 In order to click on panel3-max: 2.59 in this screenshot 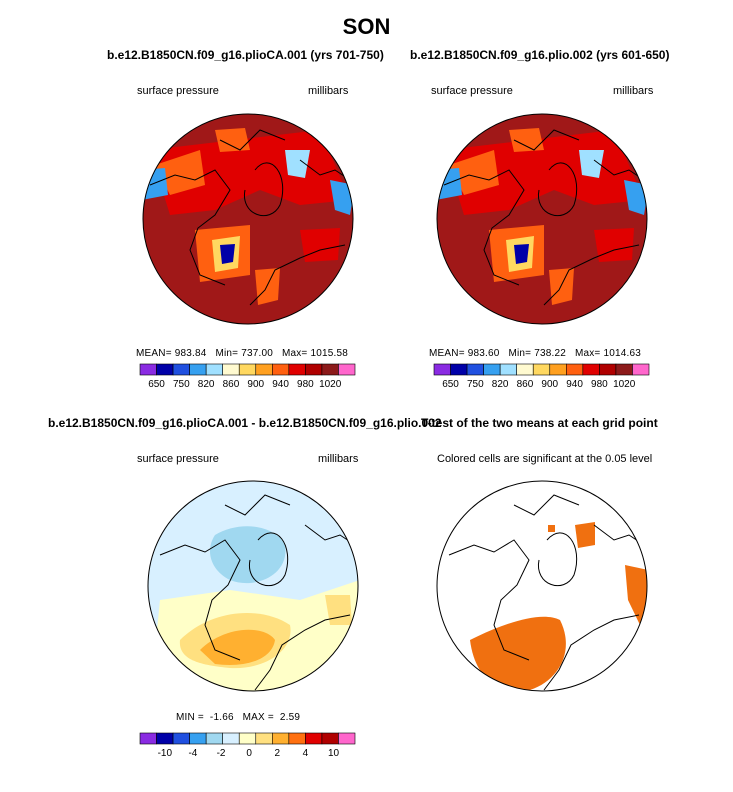, I will do `click(290, 717)`.